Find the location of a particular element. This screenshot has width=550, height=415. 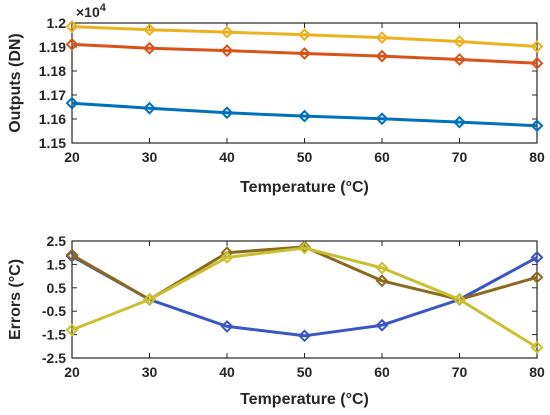

y-tick-label: 0.5 is located at coordinates (57, 288).